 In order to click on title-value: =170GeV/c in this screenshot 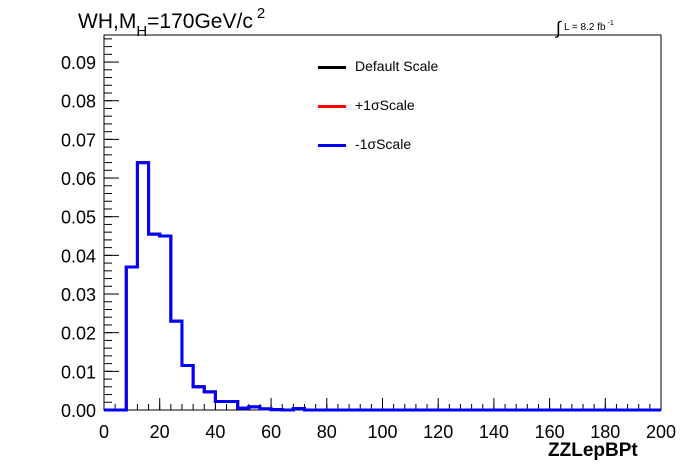, I will do `click(200, 21)`.